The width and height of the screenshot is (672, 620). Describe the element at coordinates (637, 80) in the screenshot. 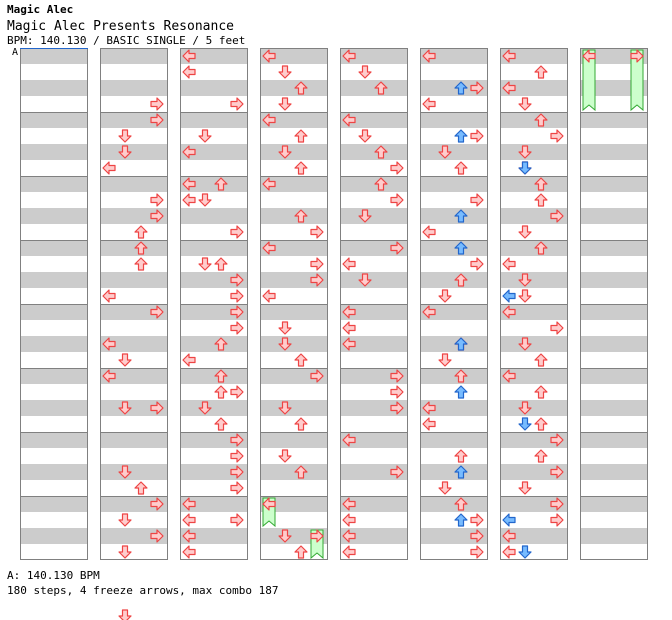

I see `freeze-arrow` at that location.